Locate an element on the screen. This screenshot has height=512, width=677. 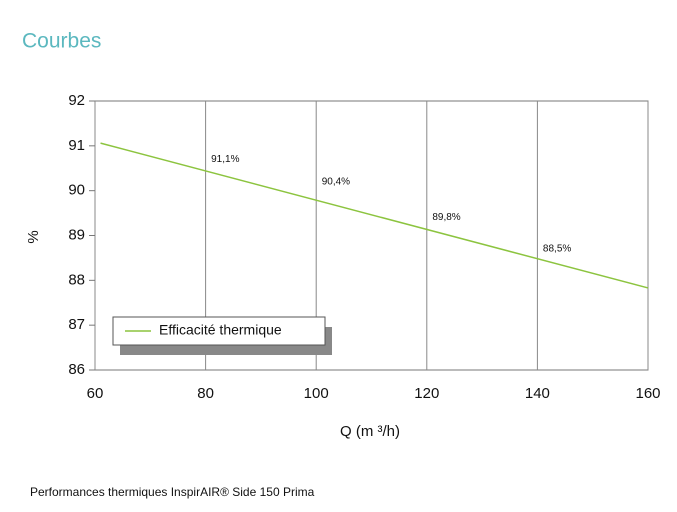
x-tick-label: 140 is located at coordinates (537, 393).